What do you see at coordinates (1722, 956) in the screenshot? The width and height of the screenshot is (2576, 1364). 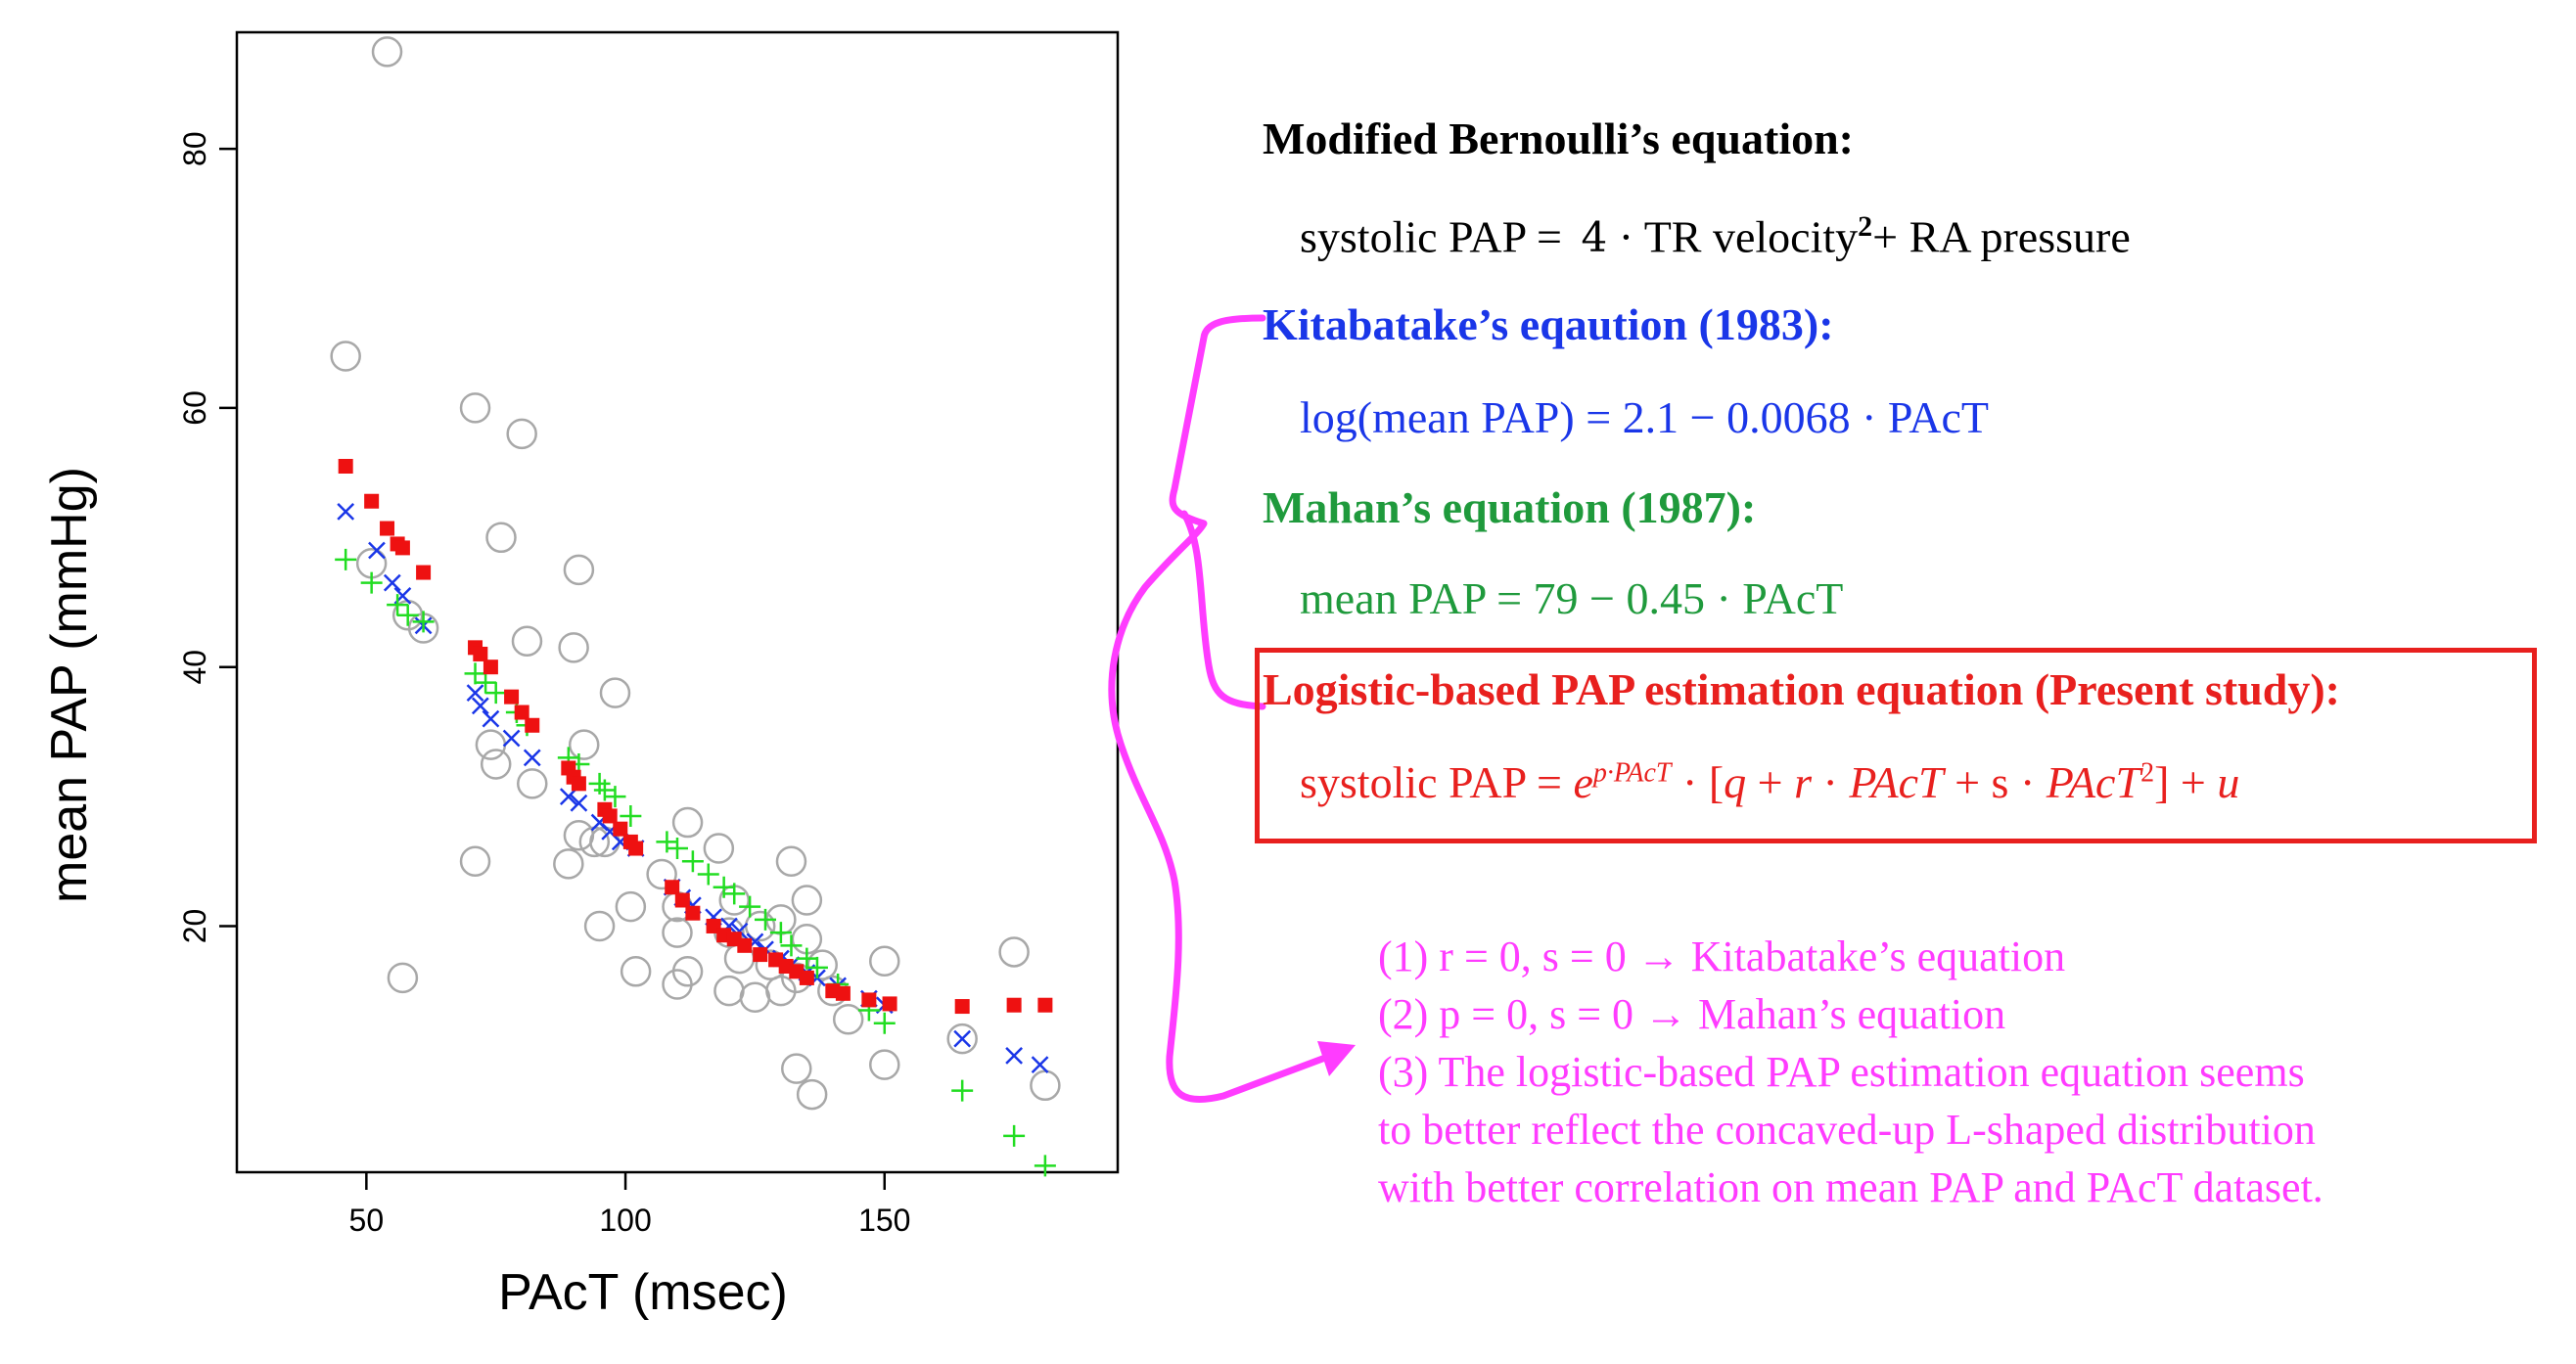 I see `note-1: (1) r = 0, s = 0 → Kitabatake’s equation` at bounding box center [1722, 956].